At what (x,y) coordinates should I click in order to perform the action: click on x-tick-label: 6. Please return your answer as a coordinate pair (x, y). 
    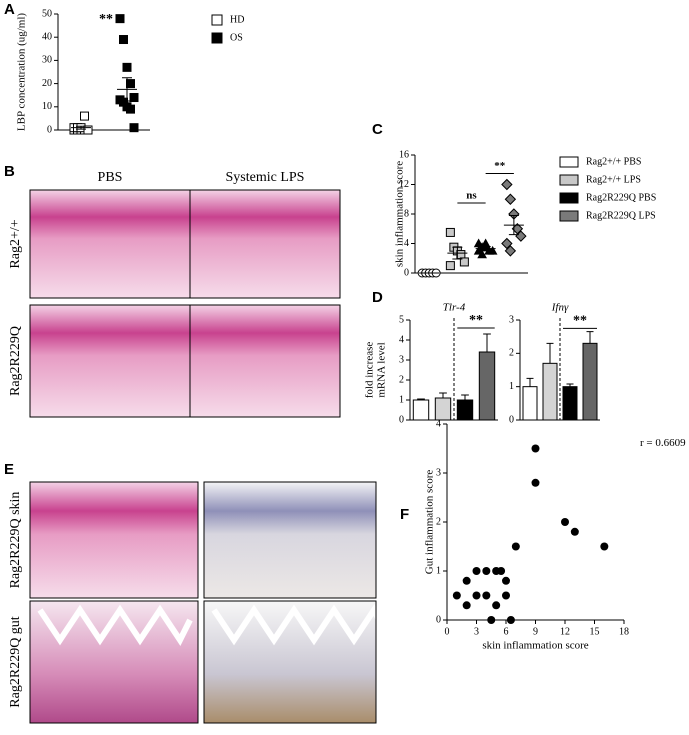
    Looking at the image, I should click on (506, 631).